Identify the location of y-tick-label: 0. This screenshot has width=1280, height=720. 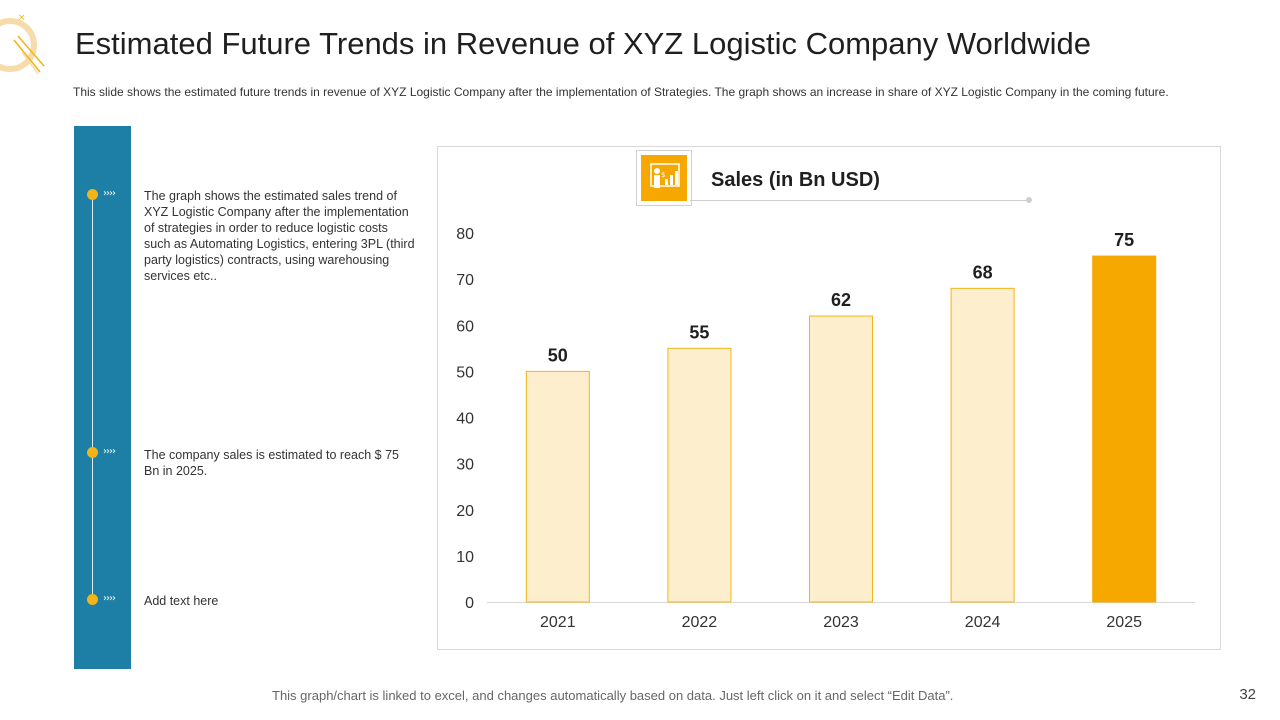
(469, 603).